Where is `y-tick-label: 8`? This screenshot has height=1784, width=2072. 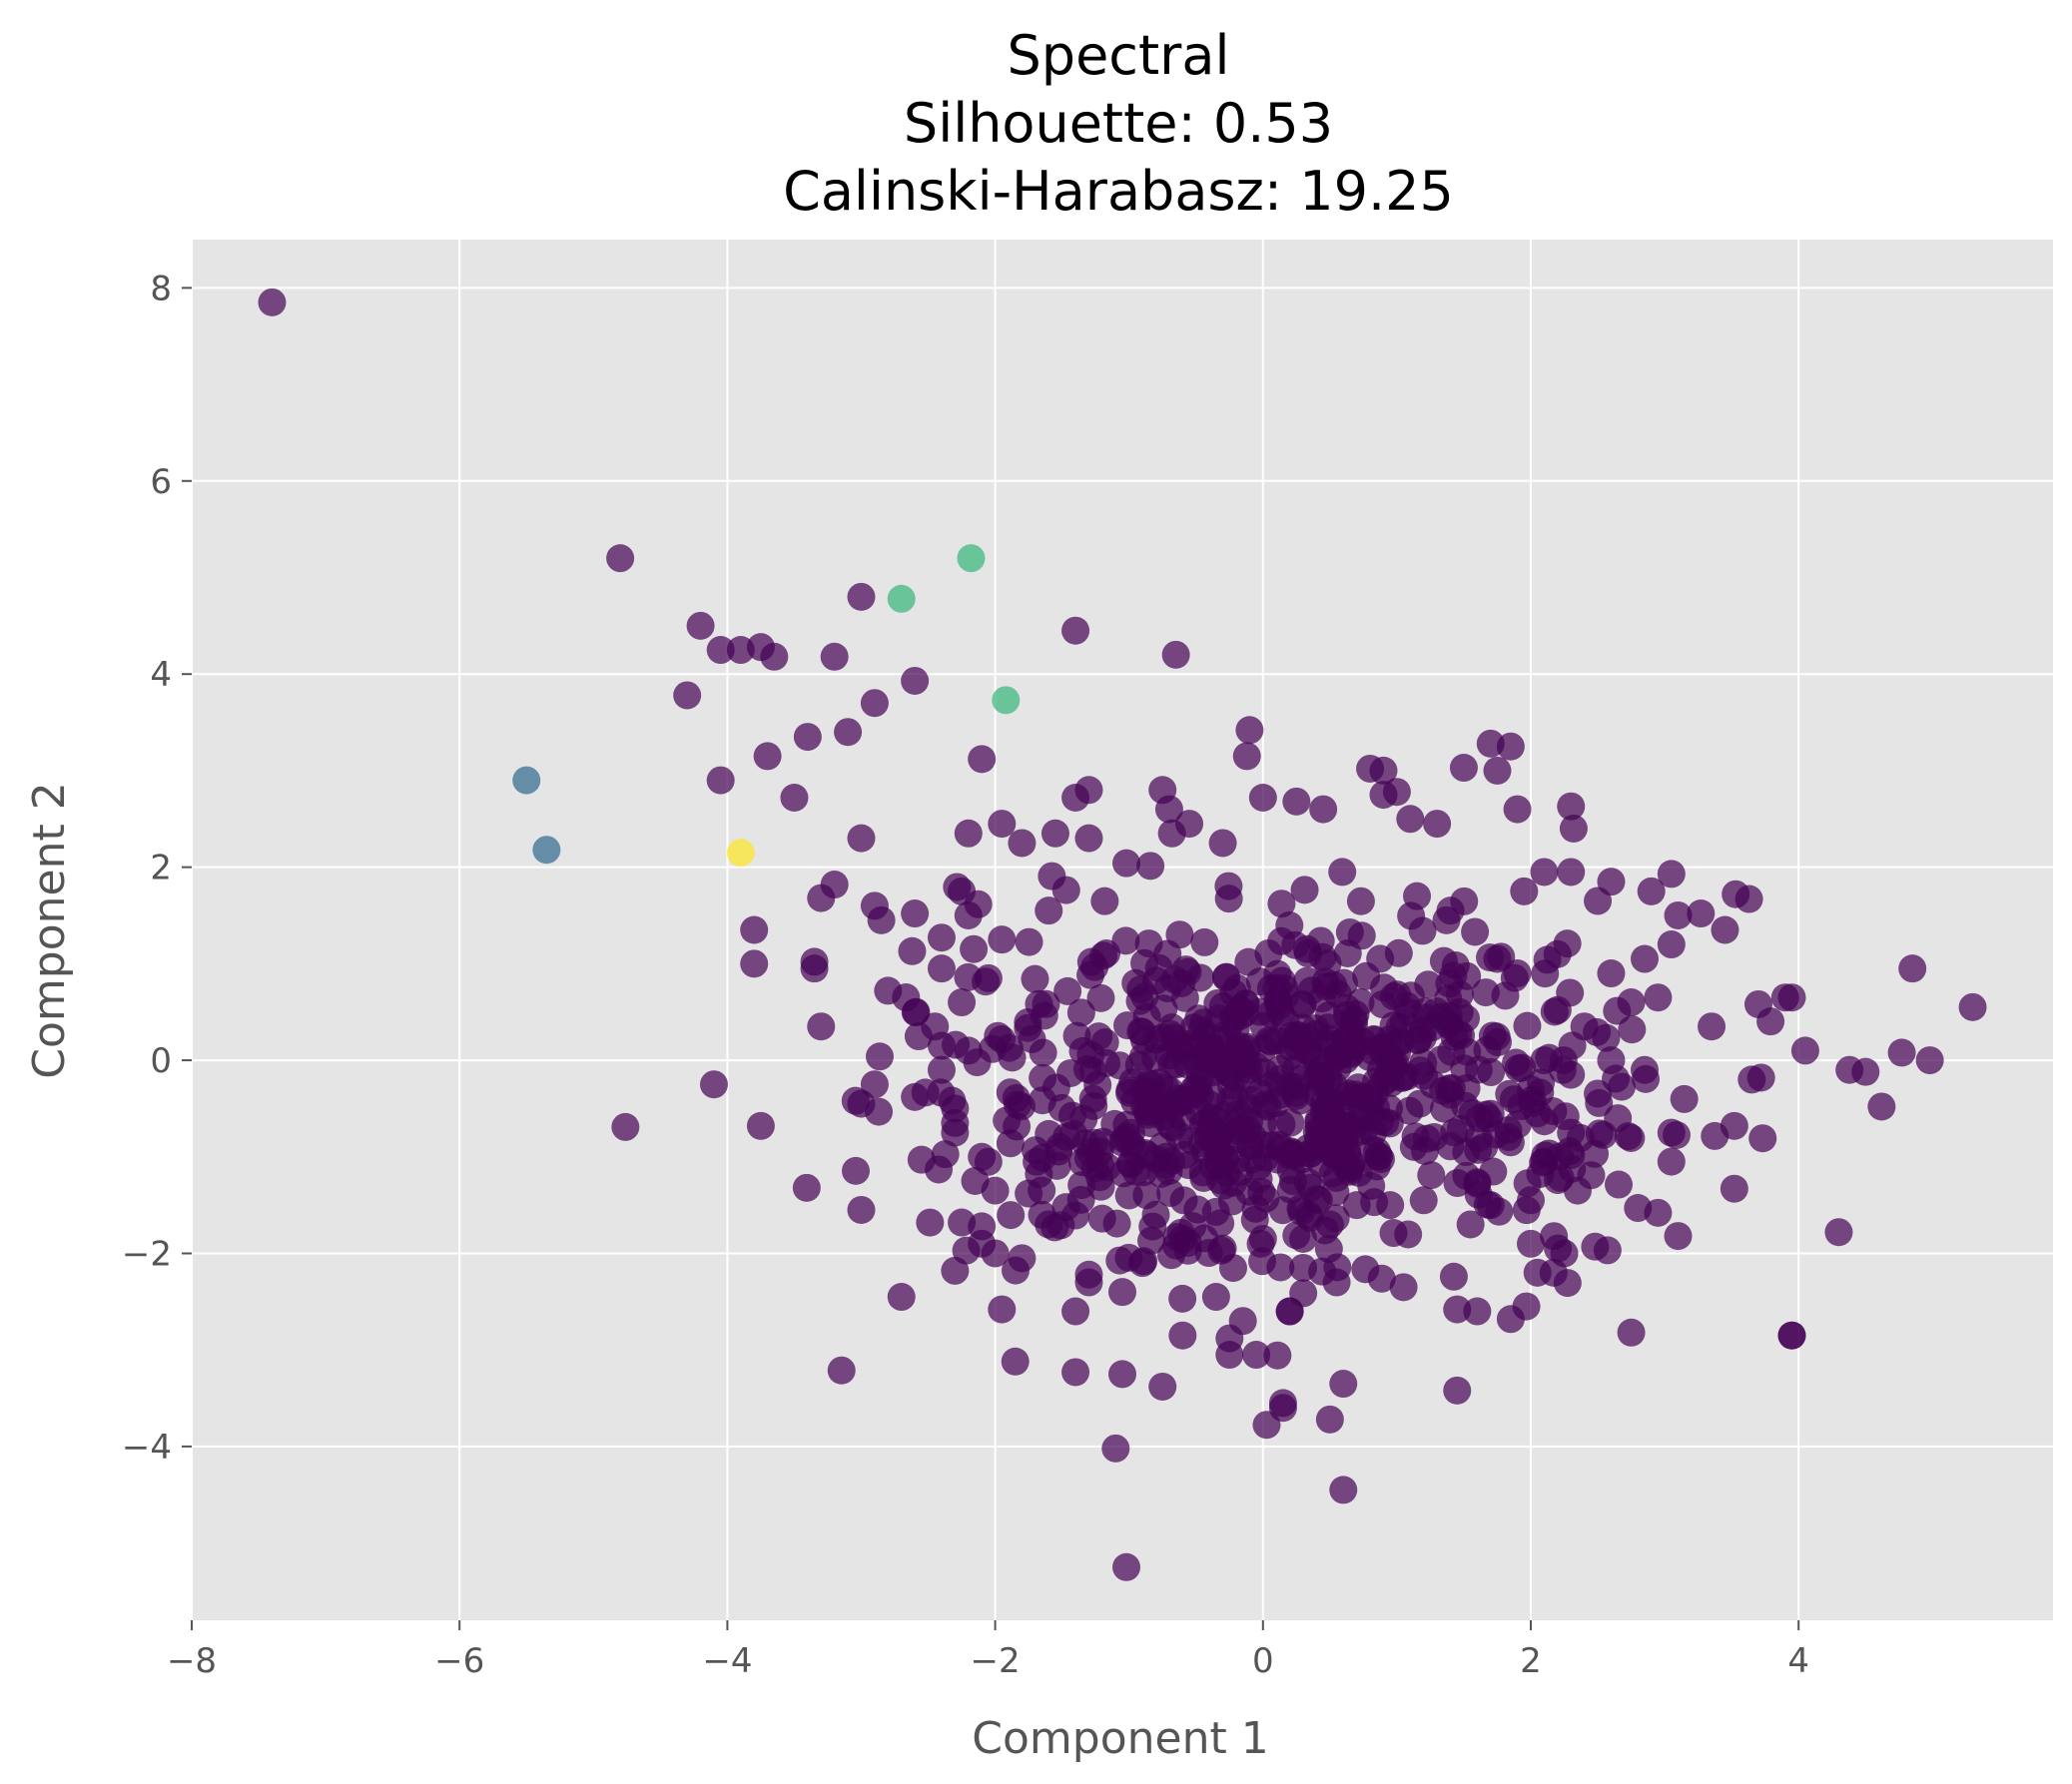
y-tick-label: 8 is located at coordinates (161, 288).